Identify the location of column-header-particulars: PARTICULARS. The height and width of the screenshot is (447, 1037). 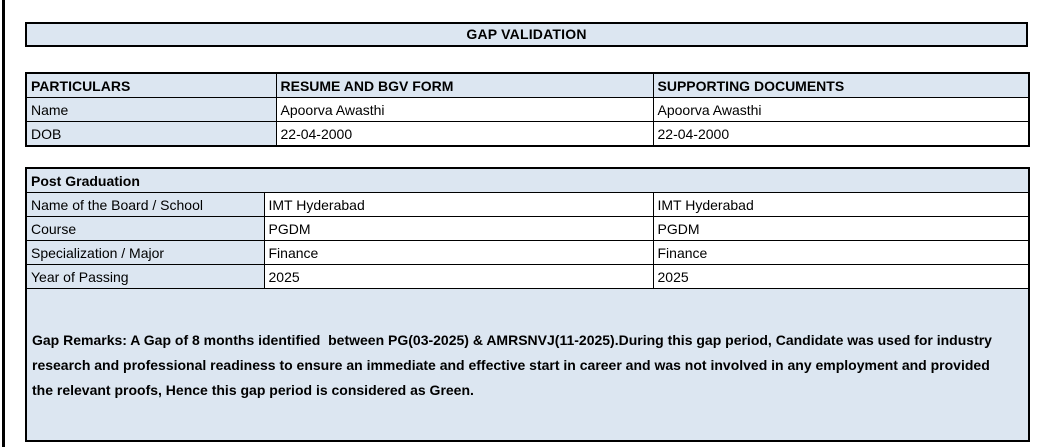
(151, 85).